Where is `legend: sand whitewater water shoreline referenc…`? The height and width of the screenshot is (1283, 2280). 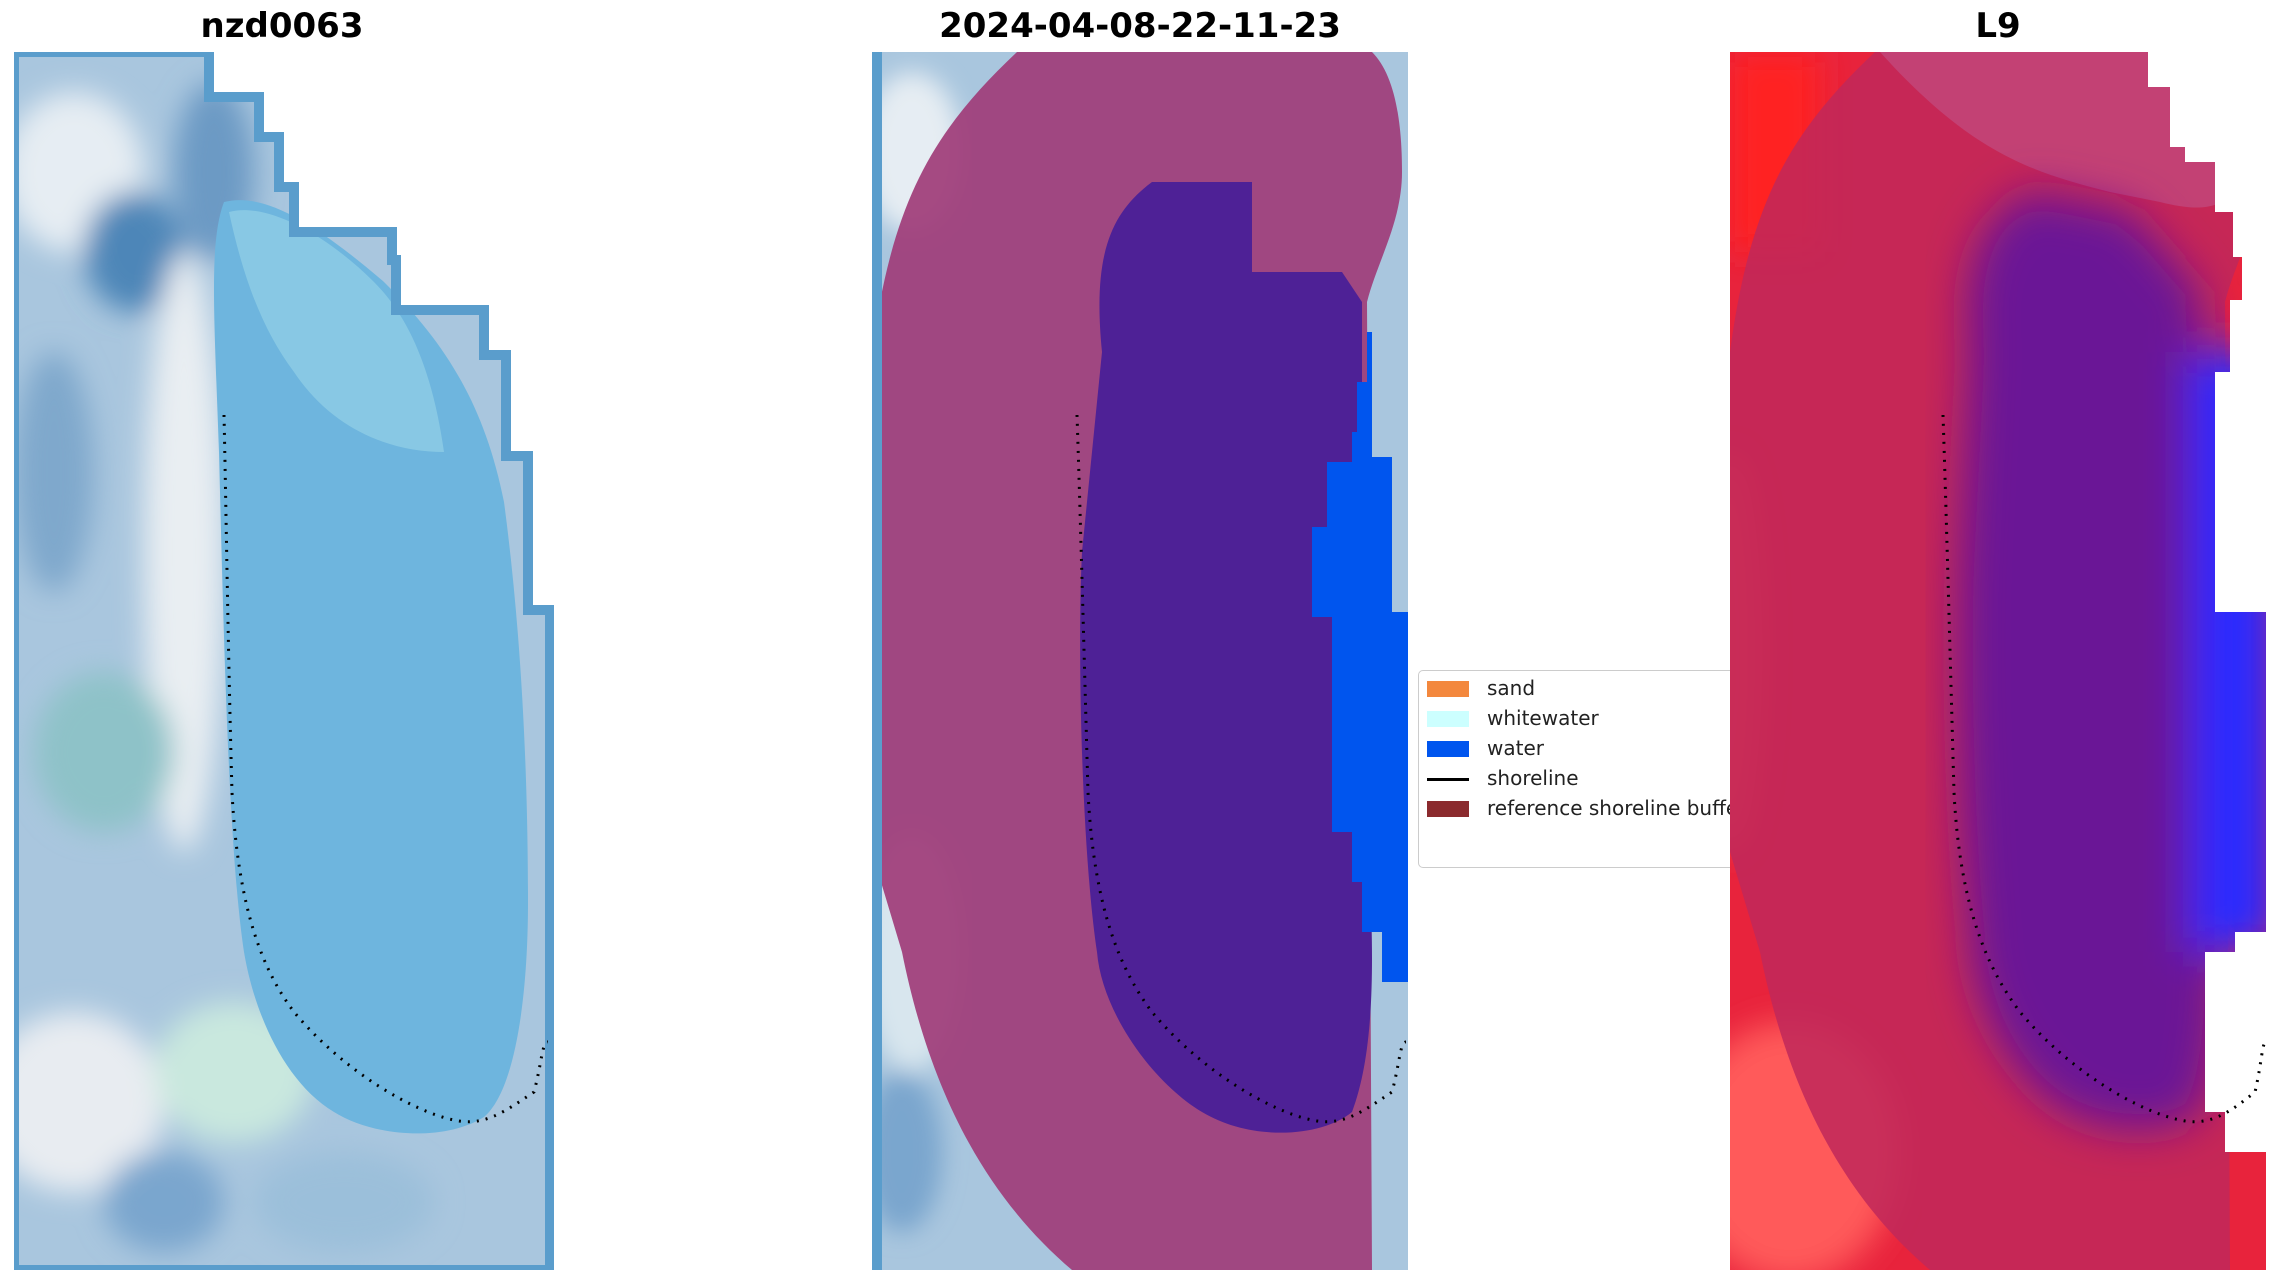 legend: sand whitewater water shoreline referenc… is located at coordinates (1582, 769).